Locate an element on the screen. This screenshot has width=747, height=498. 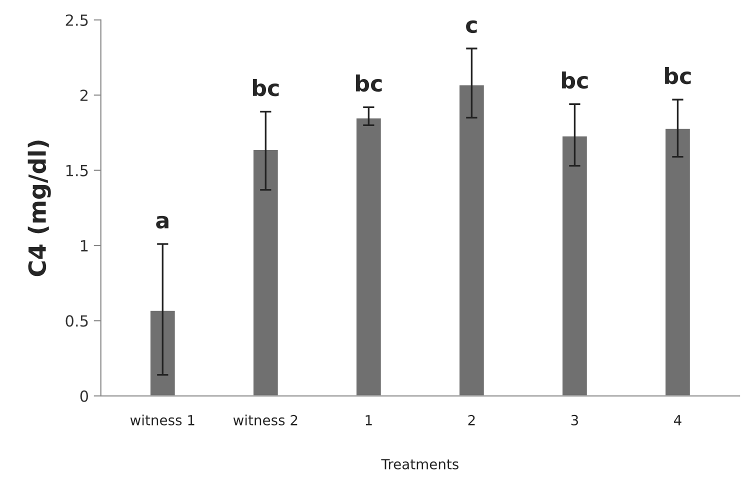
x-axis-title: Treatments is located at coordinates (419, 464).